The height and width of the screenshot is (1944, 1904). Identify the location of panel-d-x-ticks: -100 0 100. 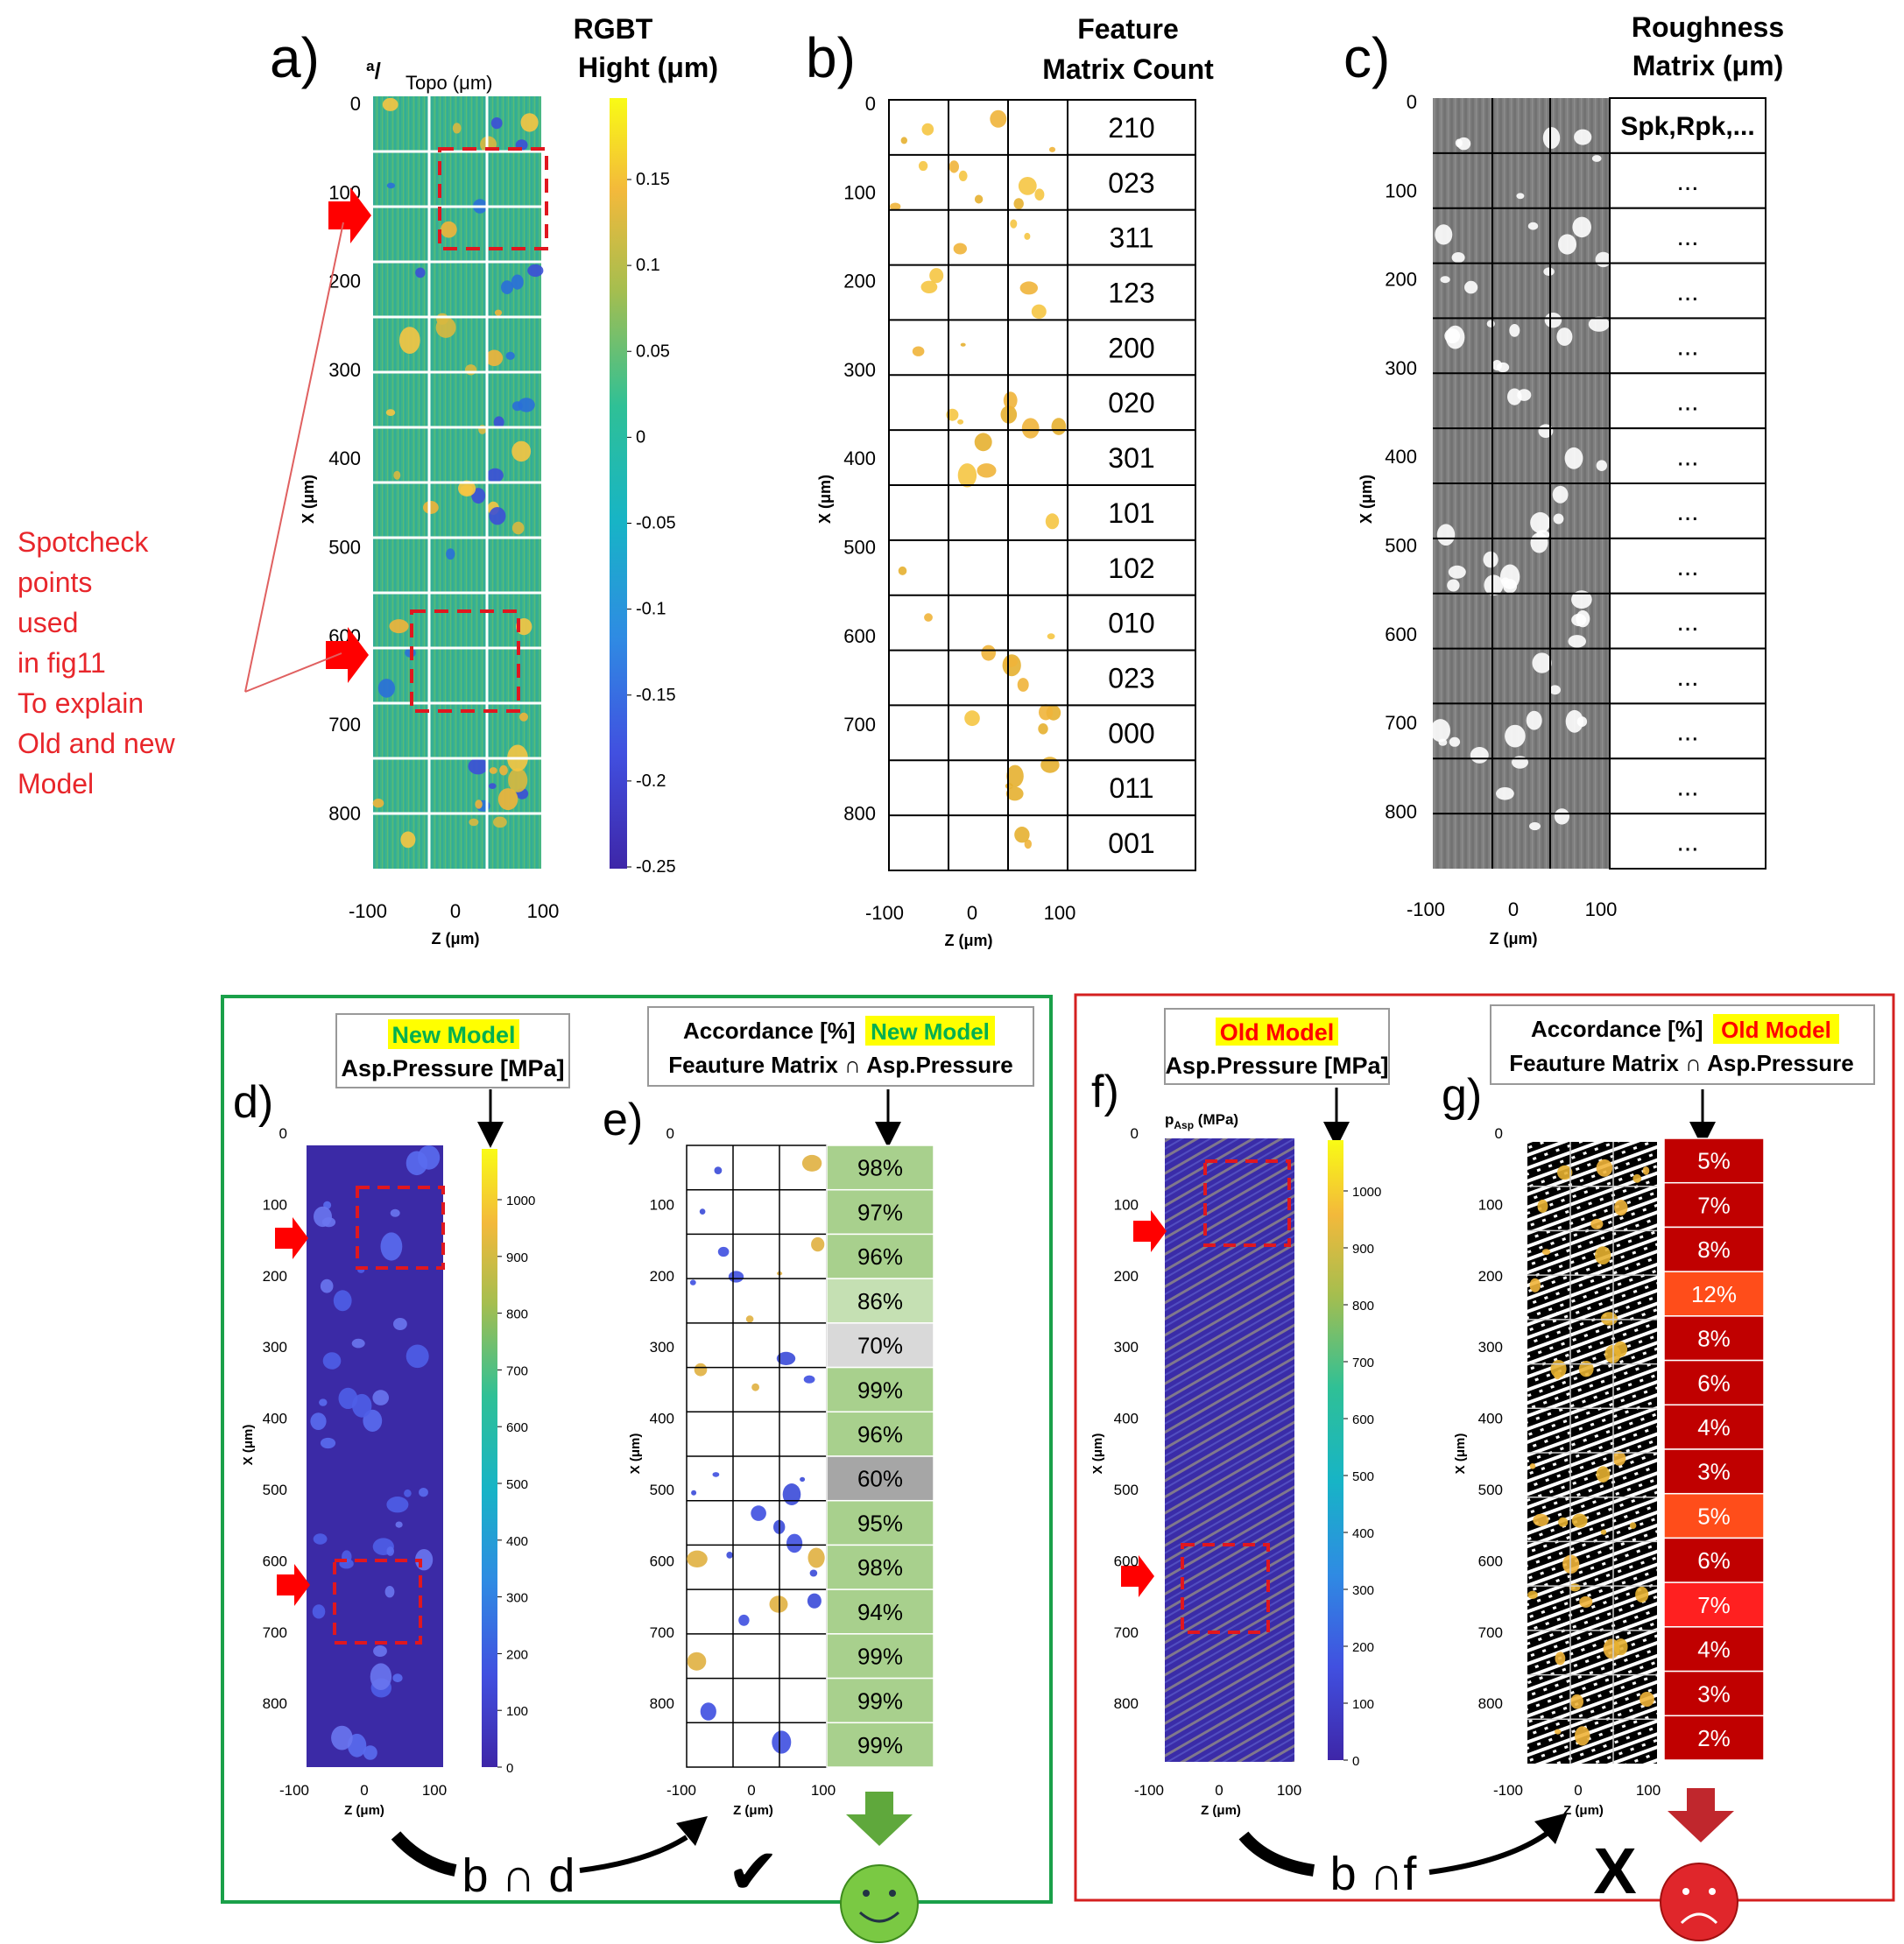
(363, 1791).